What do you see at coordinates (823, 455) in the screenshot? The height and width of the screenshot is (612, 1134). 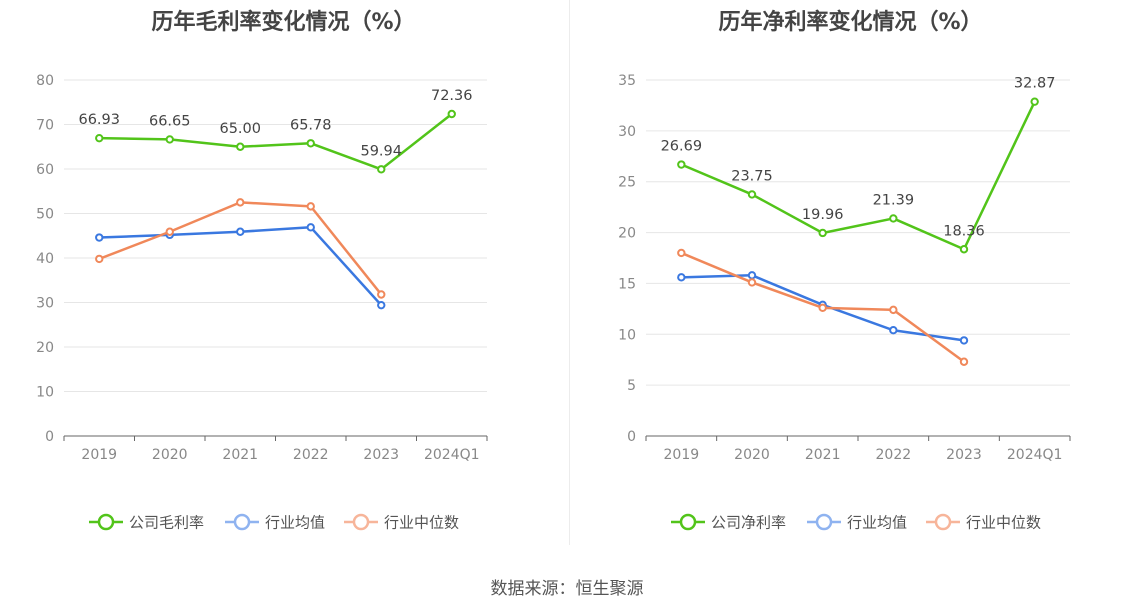 I see `nm-x-tick-label-2021: 2021` at bounding box center [823, 455].